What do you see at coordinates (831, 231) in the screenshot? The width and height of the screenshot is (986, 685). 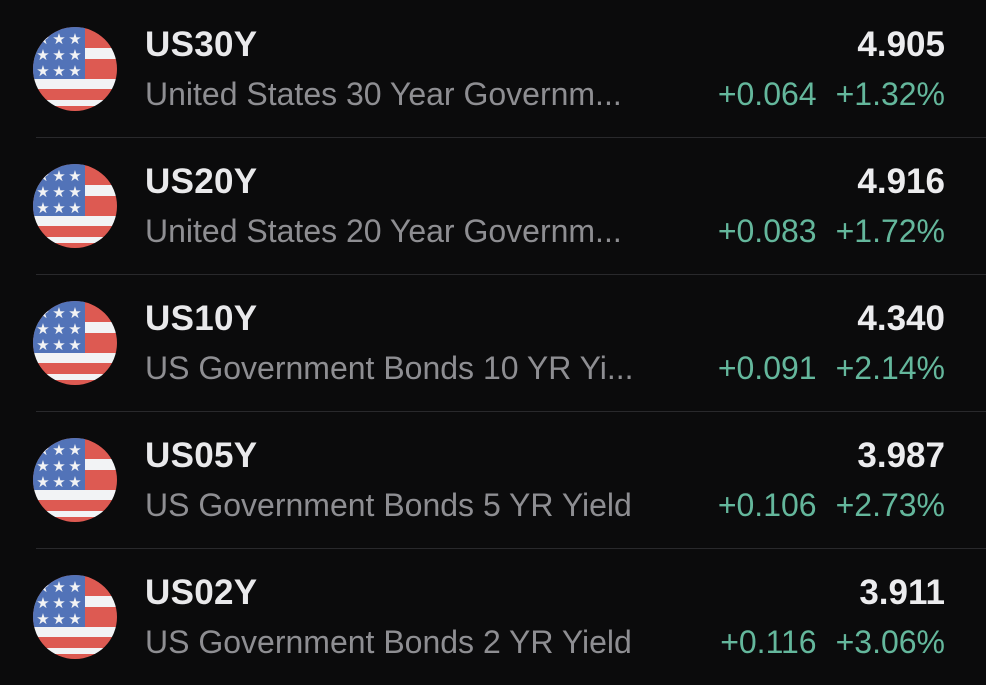 I see `change-block: +0.083 +1.72%` at bounding box center [831, 231].